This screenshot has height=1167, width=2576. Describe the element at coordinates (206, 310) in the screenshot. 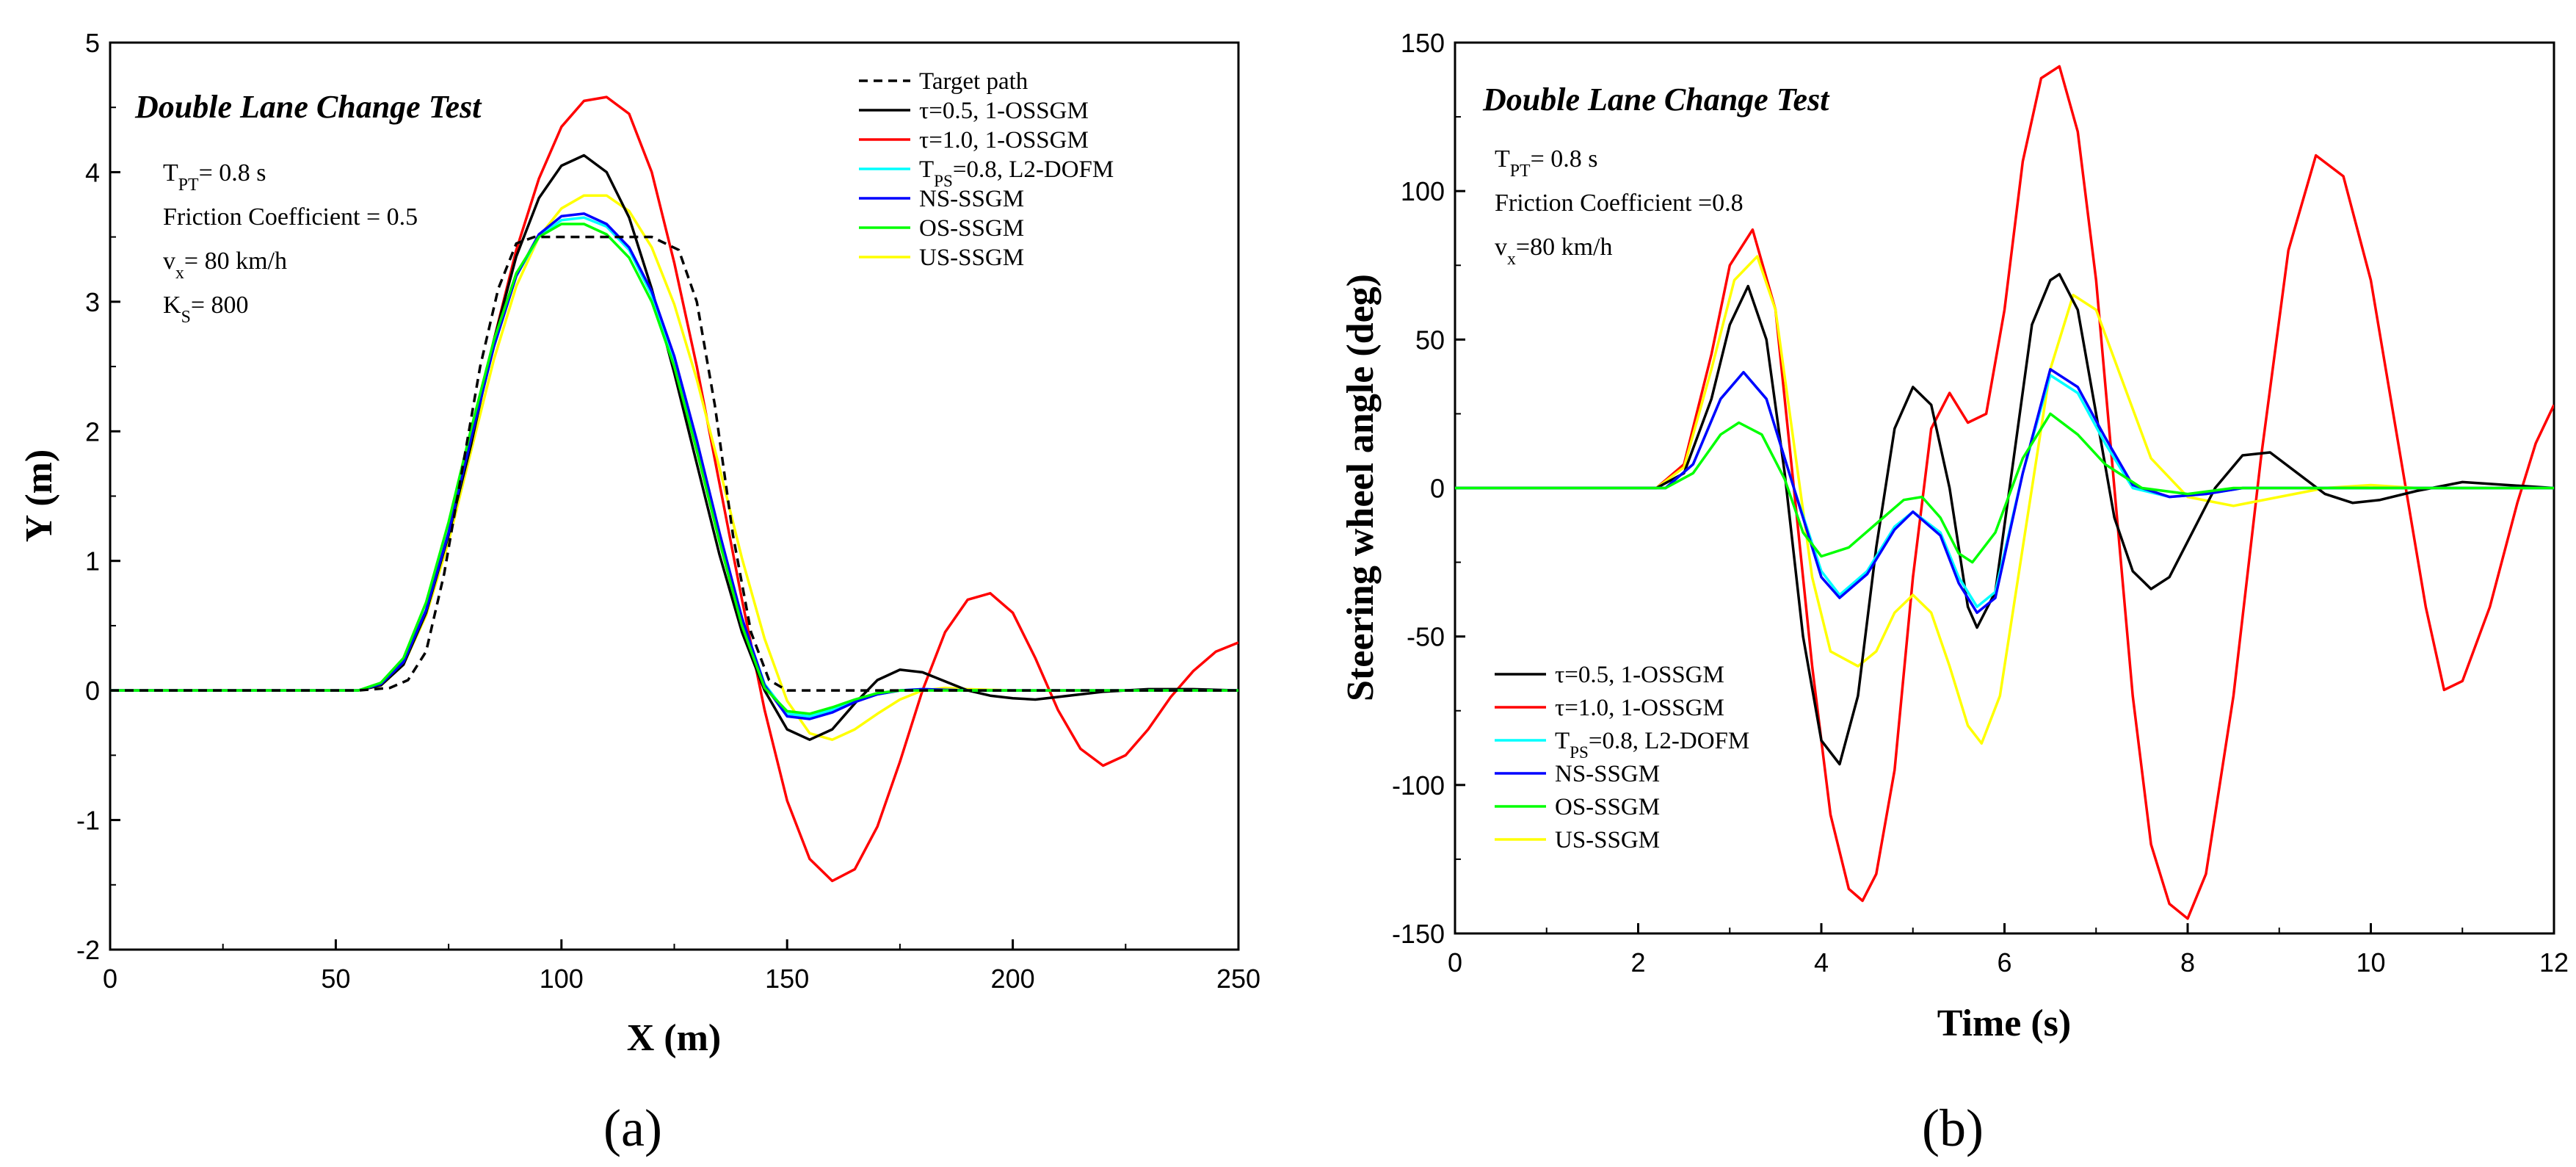

I see `annotation-text: KS= 800` at that location.